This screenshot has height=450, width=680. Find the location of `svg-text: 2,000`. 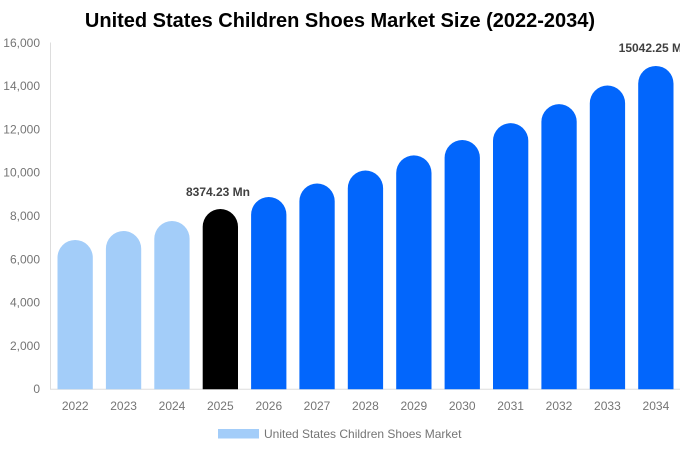

svg-text: 2,000 is located at coordinates (25, 346).